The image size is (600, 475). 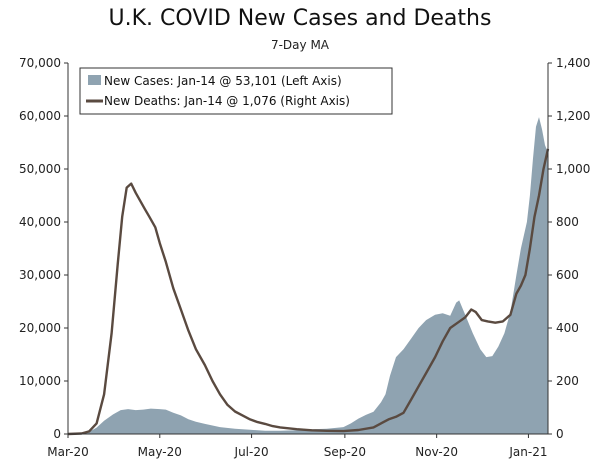 I want to click on right-tick-label: 200, so click(x=567, y=381).